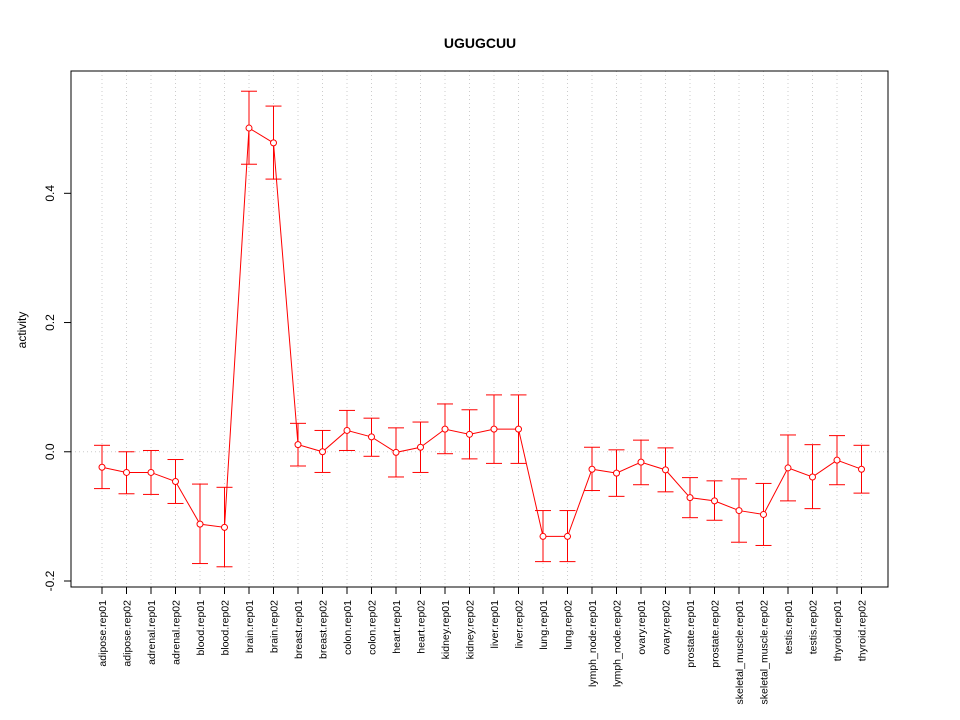  What do you see at coordinates (128, 633) in the screenshot?
I see `x-tick-label: adipose.rep02` at bounding box center [128, 633].